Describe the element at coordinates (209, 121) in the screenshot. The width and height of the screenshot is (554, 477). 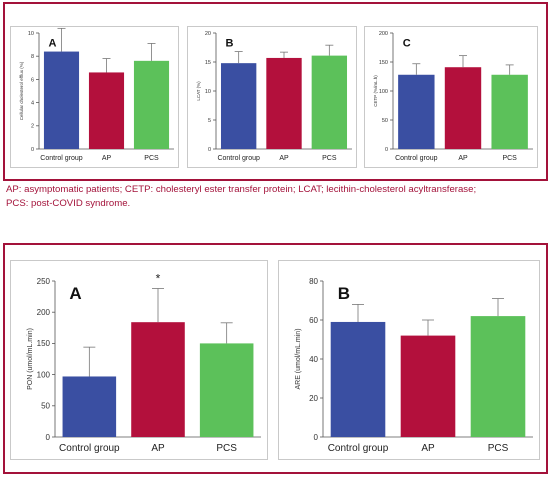
I see `y-tick-label: 5` at that location.